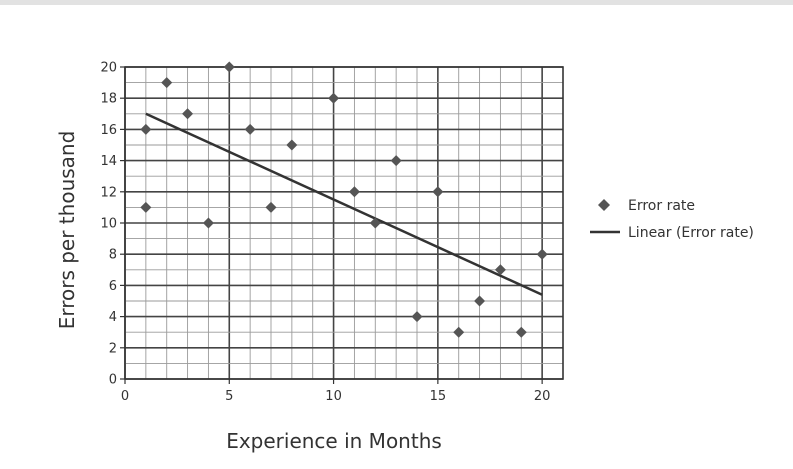 This screenshot has height=469, width=793. What do you see at coordinates (604, 205) in the screenshot?
I see `legend-marker-error-rate` at bounding box center [604, 205].